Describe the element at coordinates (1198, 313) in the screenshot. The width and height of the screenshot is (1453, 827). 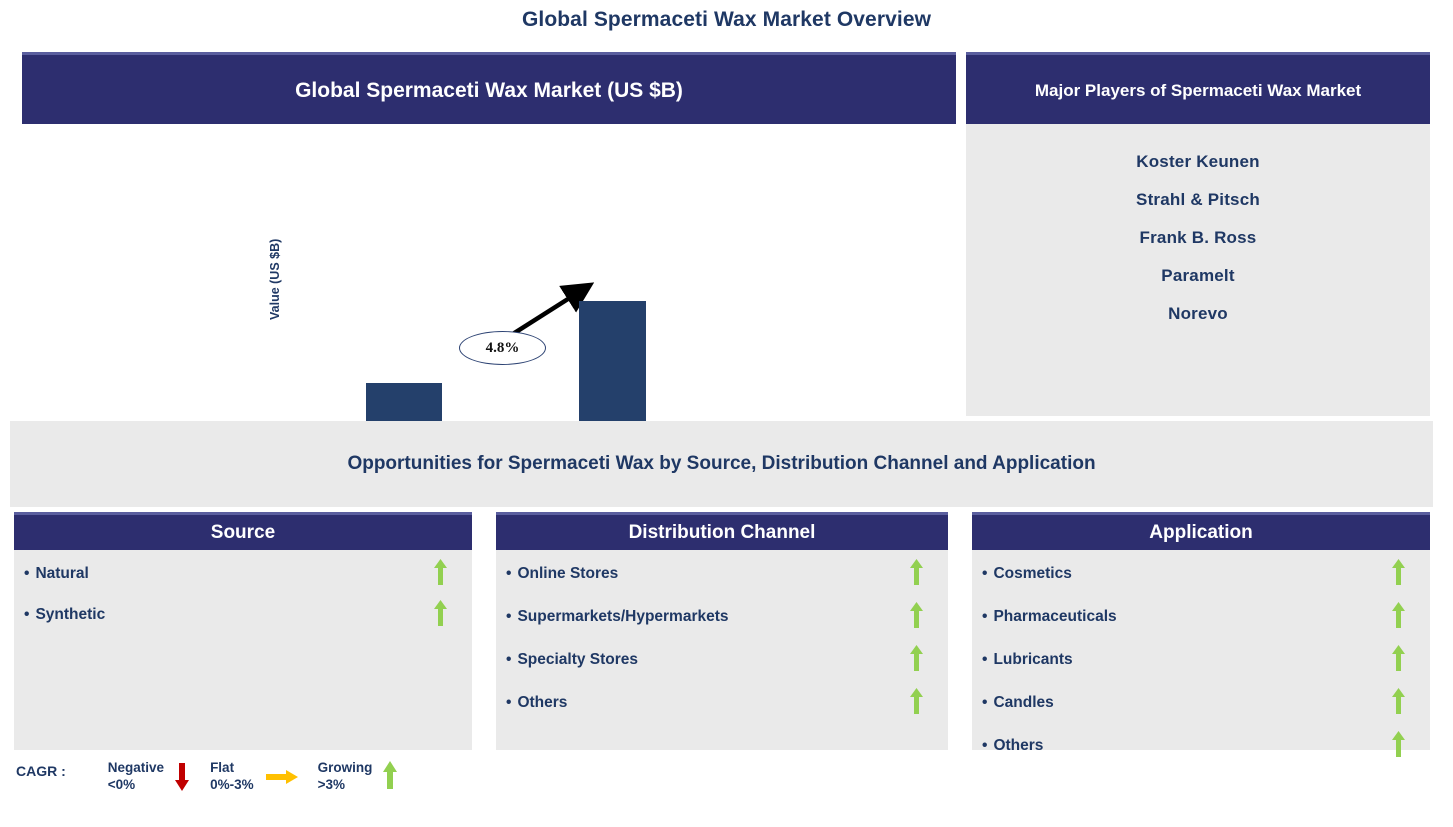
I see `list-item: Norevo` at that location.